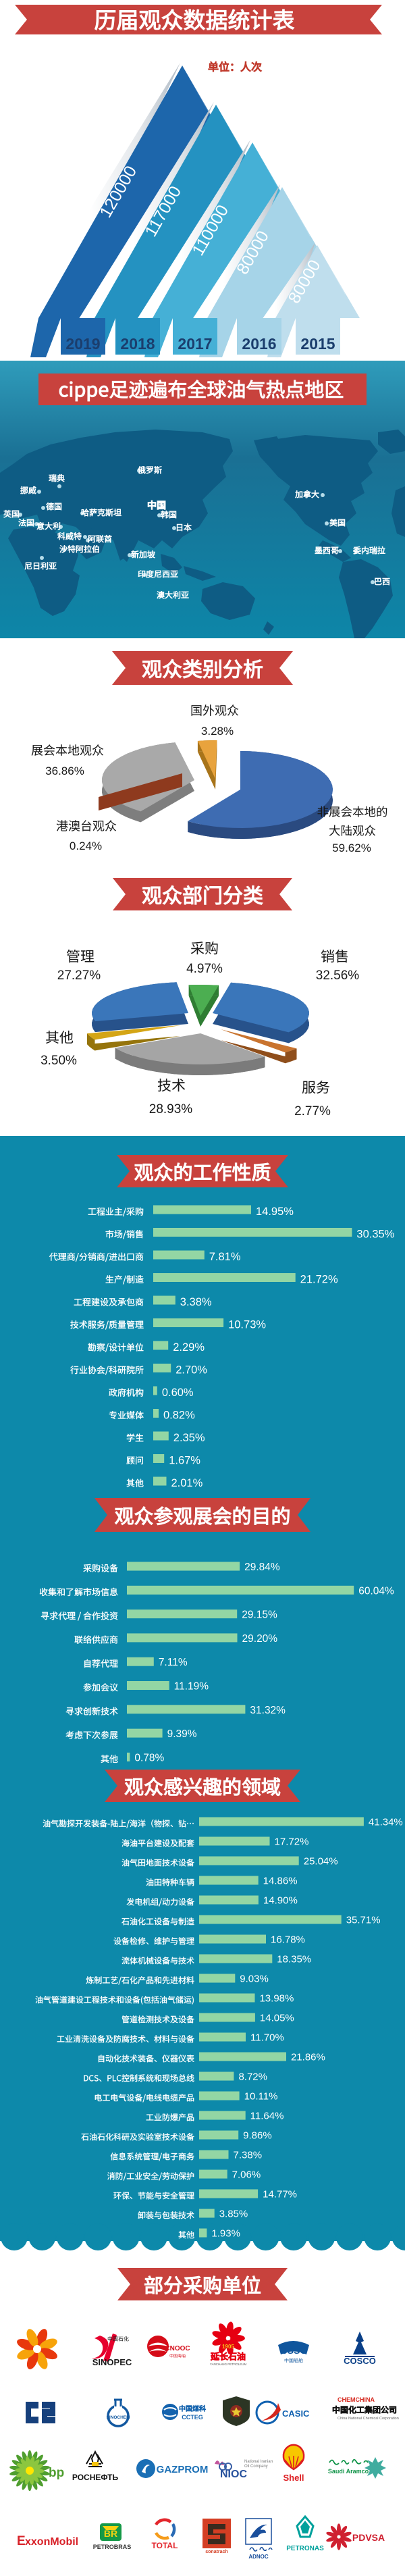 This screenshot has width=405, height=2576. Describe the element at coordinates (112, 2547) in the screenshot. I see `svg-text: PETROBRAS` at that location.